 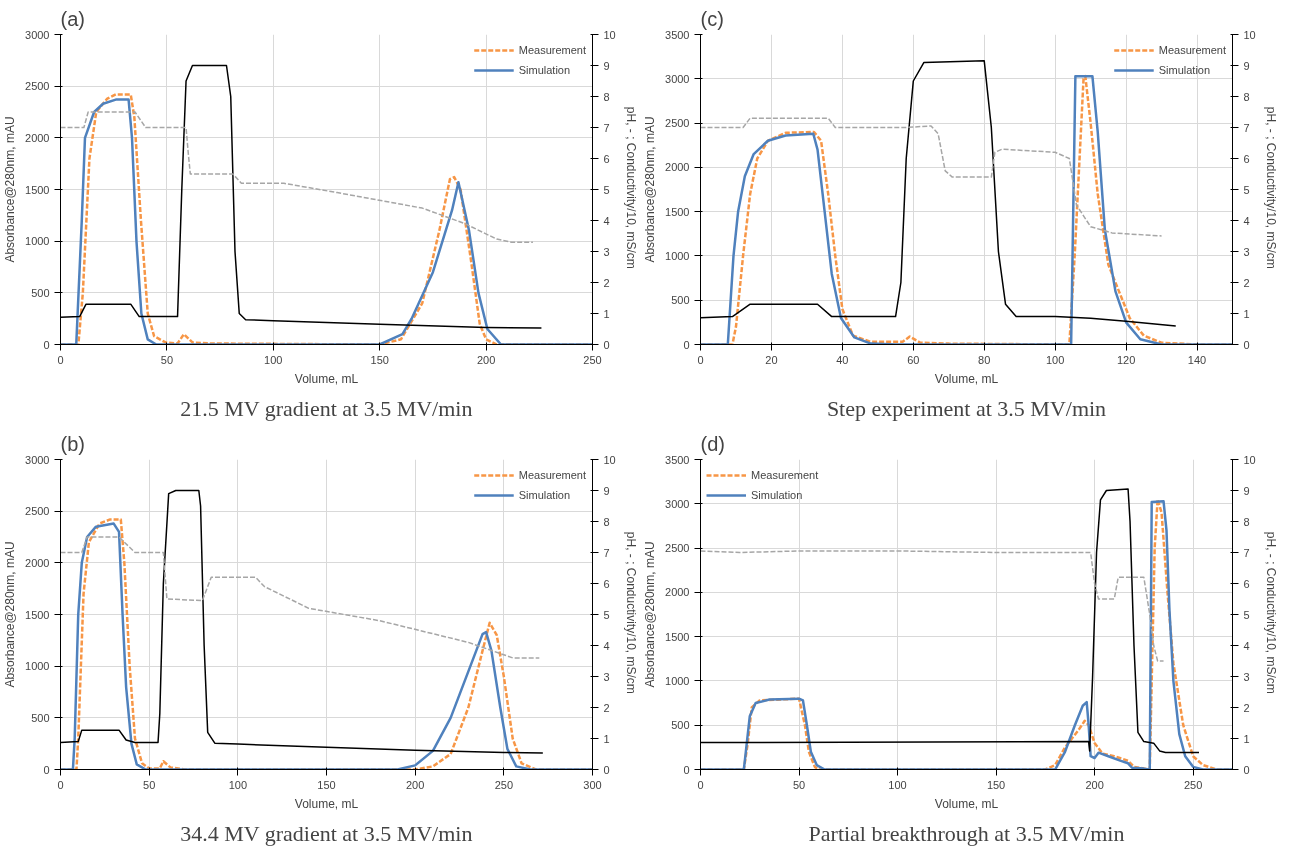 I want to click on chart-title: (d), so click(x=712, y=443).